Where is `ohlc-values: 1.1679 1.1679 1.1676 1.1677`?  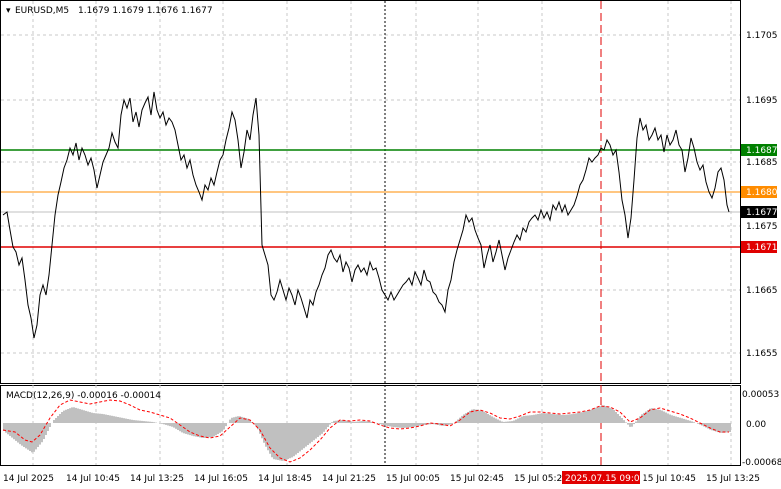 ohlc-values: 1.1679 1.1679 1.1676 1.1677 is located at coordinates (145, 11).